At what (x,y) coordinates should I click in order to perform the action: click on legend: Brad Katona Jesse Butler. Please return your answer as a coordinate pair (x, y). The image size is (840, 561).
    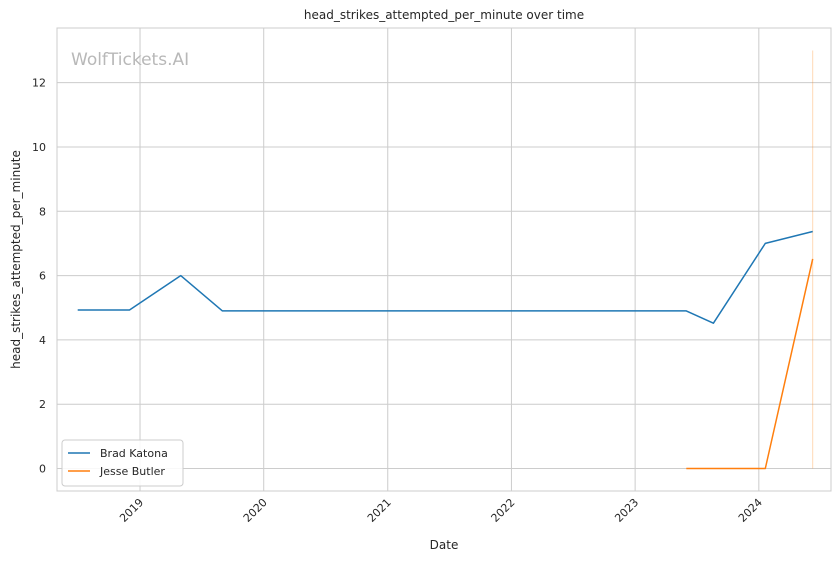
    Looking at the image, I should click on (122, 463).